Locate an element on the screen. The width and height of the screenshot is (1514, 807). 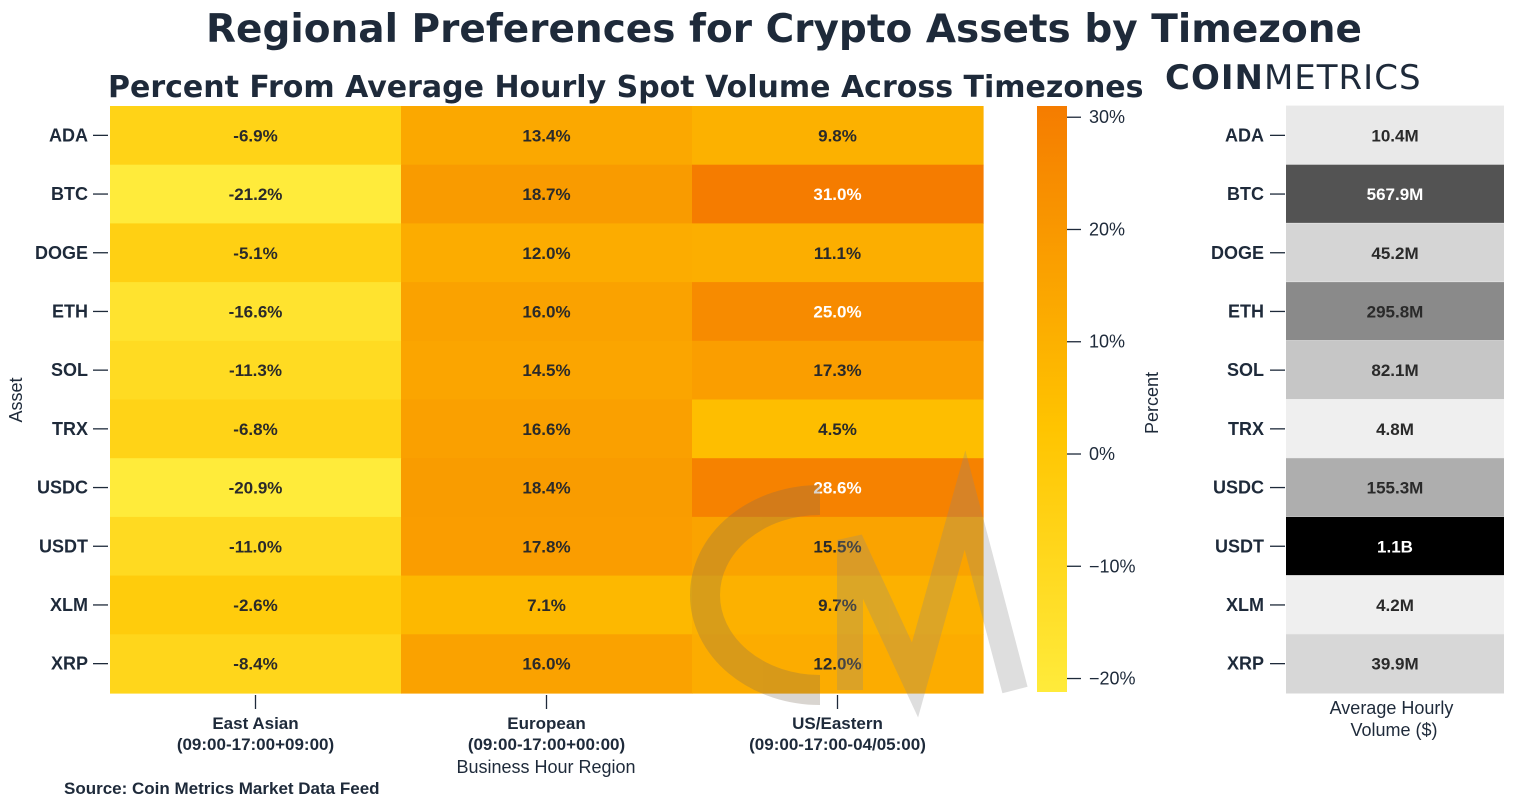
volume-bar-xrp is located at coordinates (1395, 664).